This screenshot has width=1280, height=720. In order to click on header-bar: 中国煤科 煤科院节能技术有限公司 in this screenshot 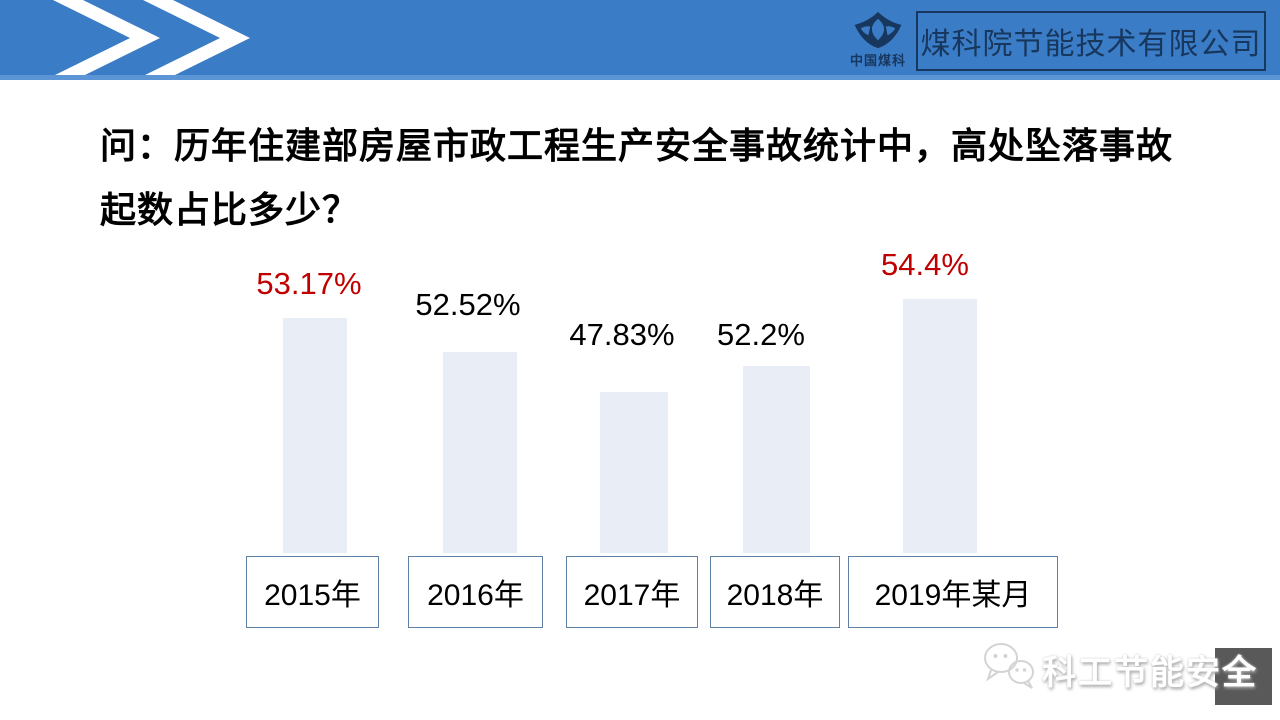, I will do `click(640, 40)`.